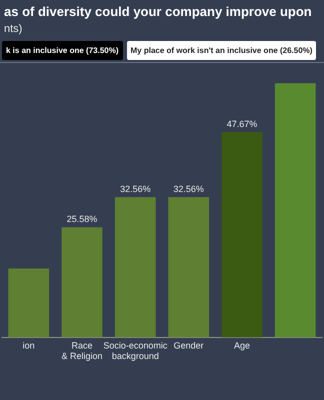 The width and height of the screenshot is (324, 400). I want to click on x-tick-label: Age, so click(242, 345).